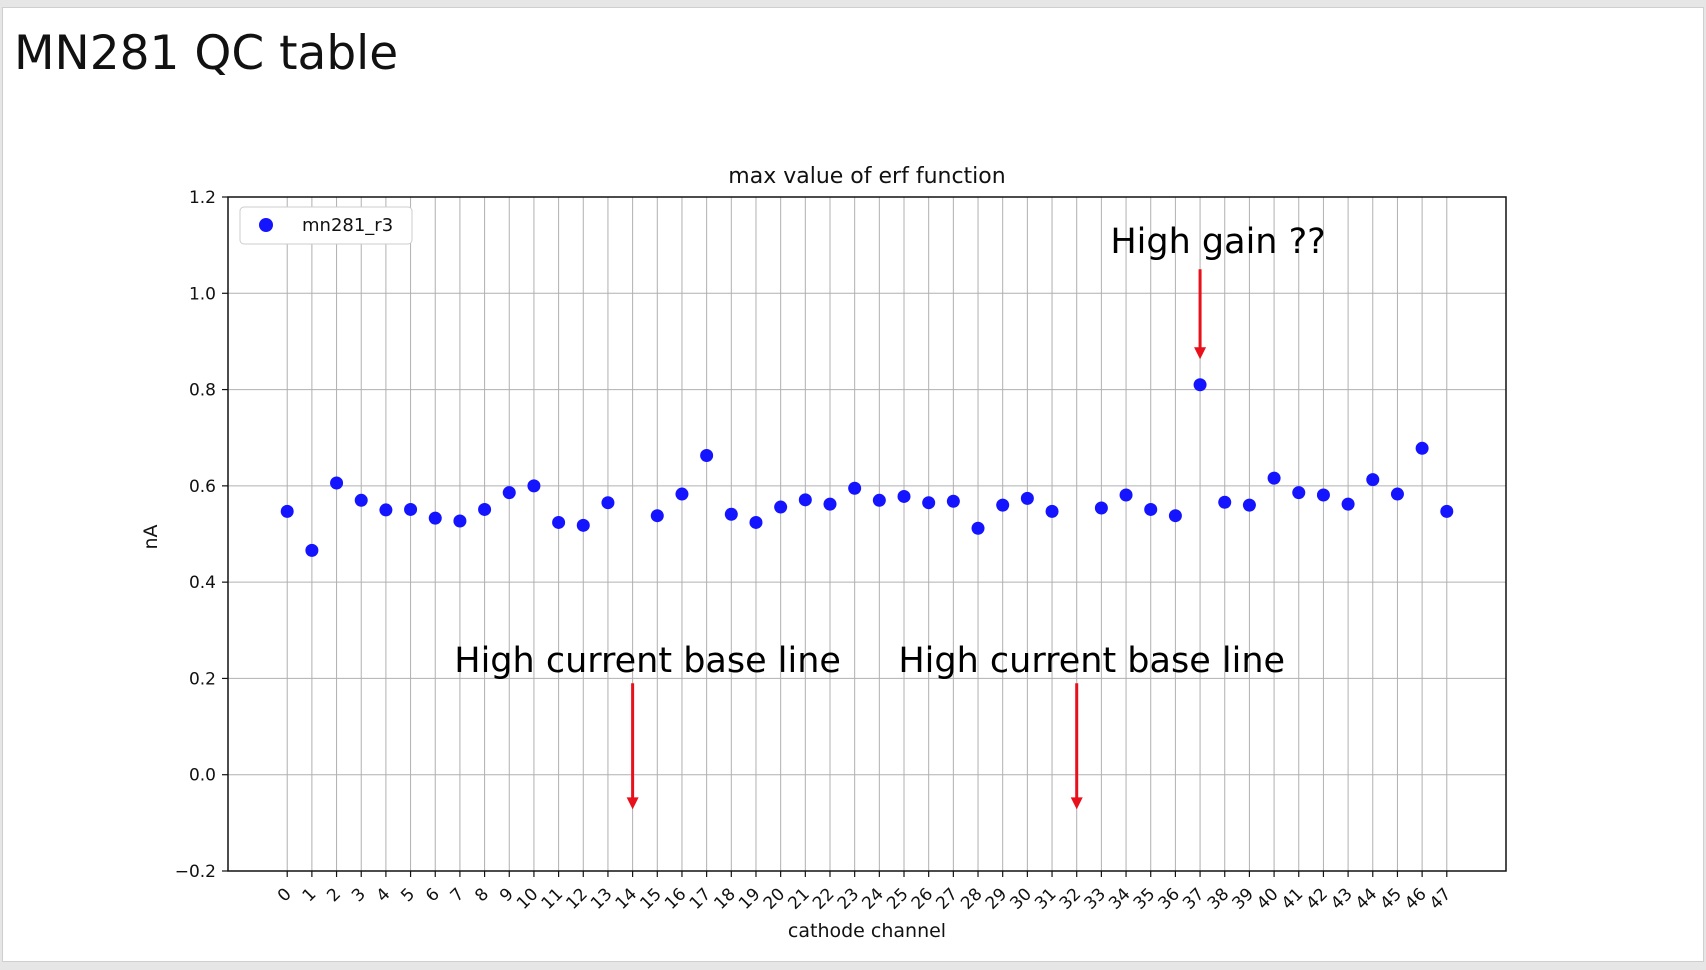 Image resolution: width=1706 pixels, height=970 pixels. Describe the element at coordinates (1440, 898) in the screenshot. I see `x-tick-label: 47` at that location.